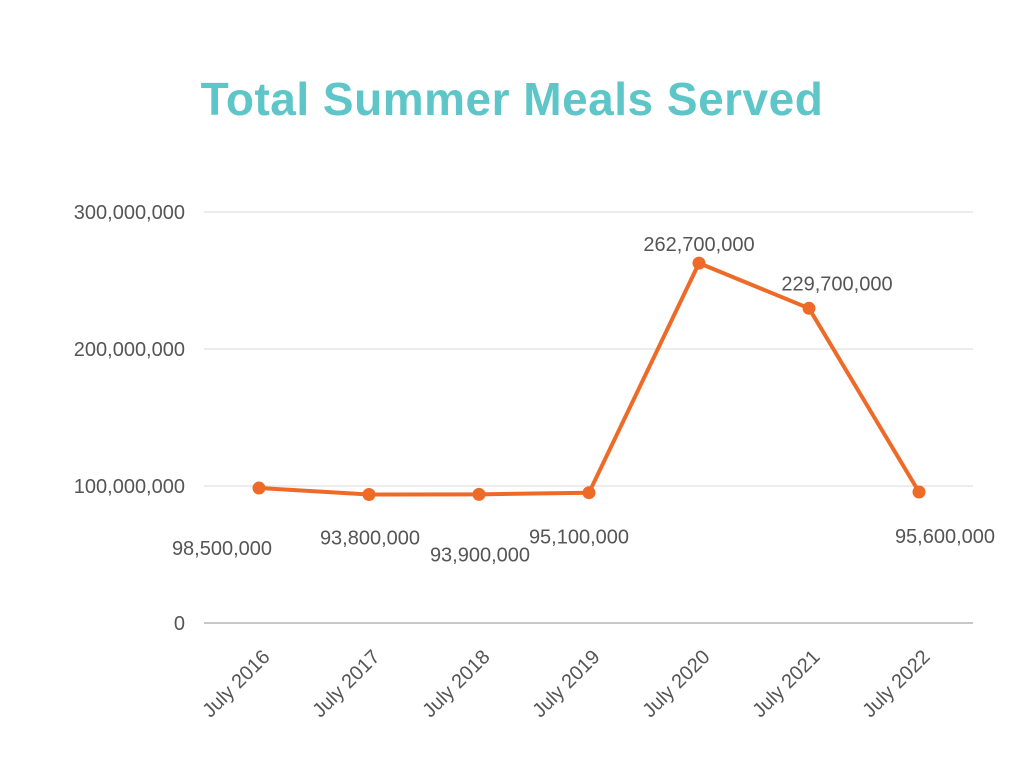 This screenshot has width=1024, height=768. I want to click on x-tick-label: July 2021, so click(786, 684).